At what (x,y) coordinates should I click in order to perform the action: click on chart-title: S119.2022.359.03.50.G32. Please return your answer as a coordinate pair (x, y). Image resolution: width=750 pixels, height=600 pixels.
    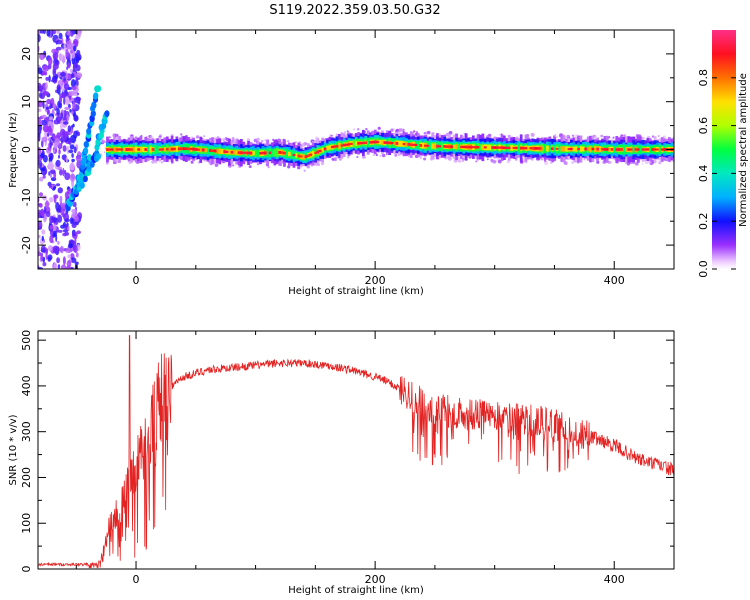
    Looking at the image, I should click on (354, 10).